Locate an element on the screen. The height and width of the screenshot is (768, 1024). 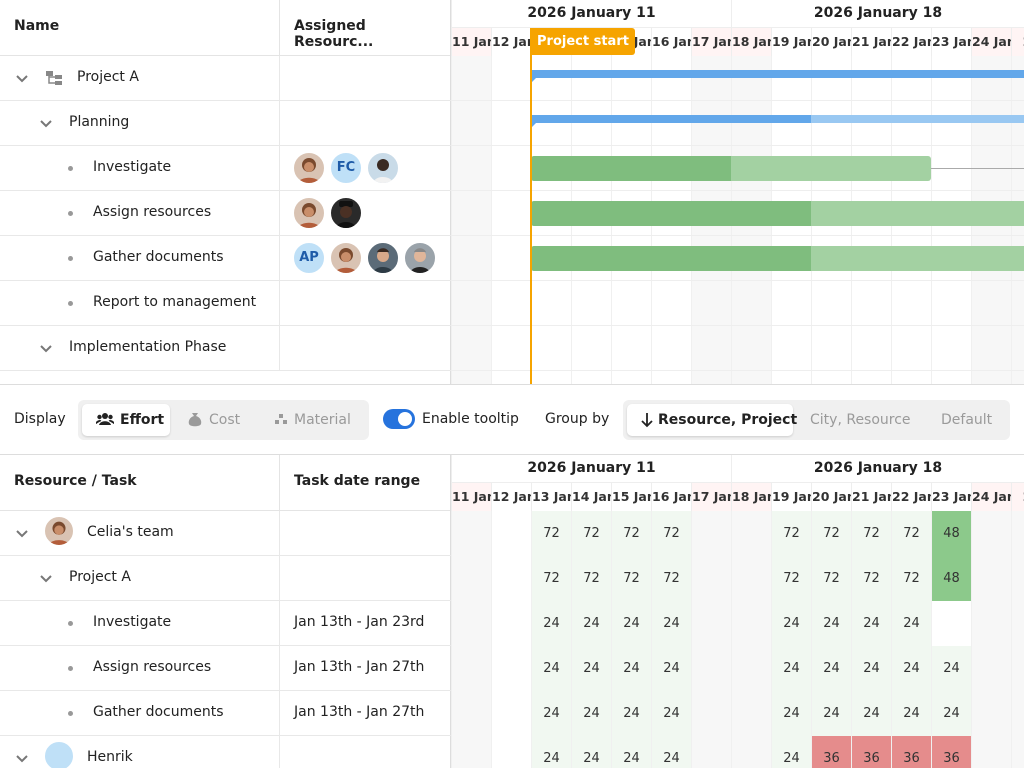
task-row: Assign resources is located at coordinates (225, 213).